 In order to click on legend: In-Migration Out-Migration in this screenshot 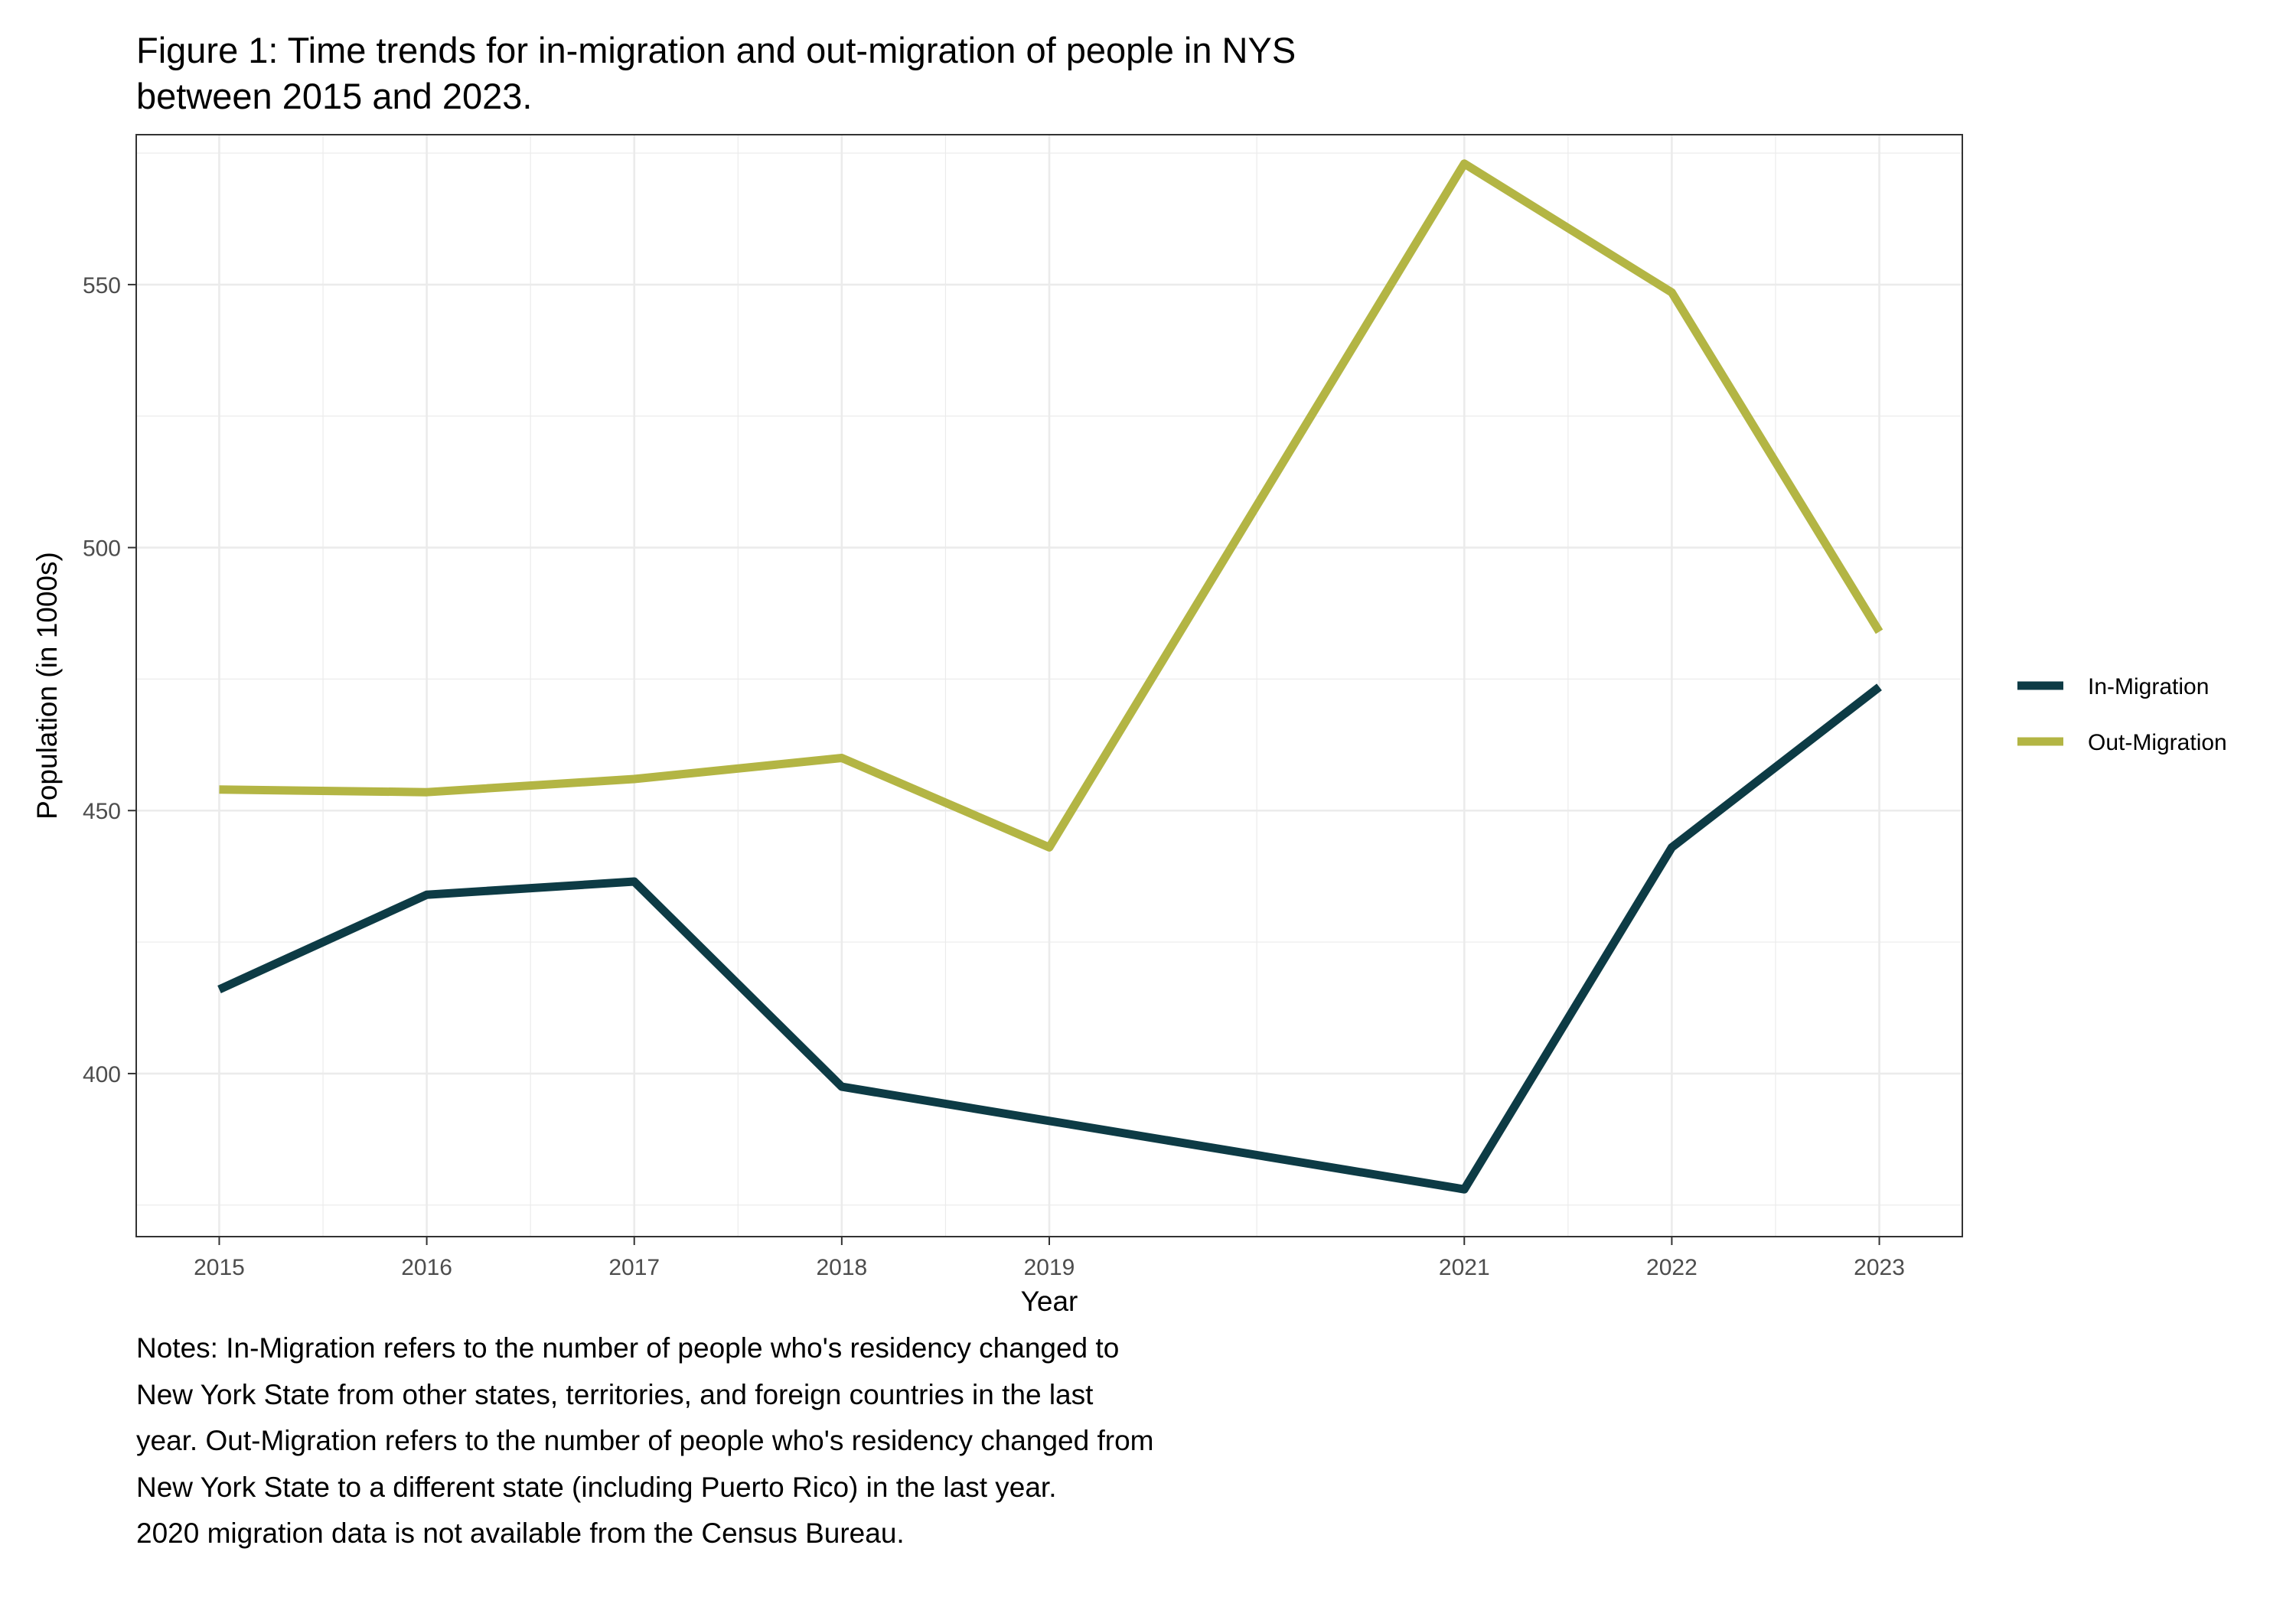, I will do `click(2122, 714)`.